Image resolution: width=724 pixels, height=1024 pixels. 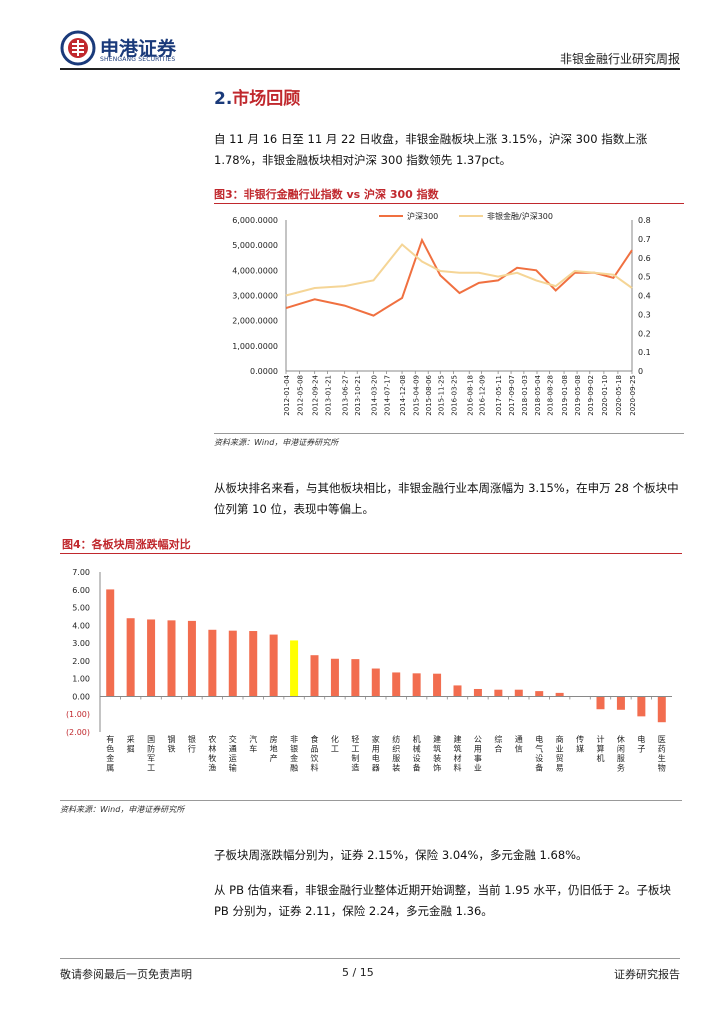 What do you see at coordinates (560, 753) in the screenshot?
I see `category-label: 商业贸易` at bounding box center [560, 753].